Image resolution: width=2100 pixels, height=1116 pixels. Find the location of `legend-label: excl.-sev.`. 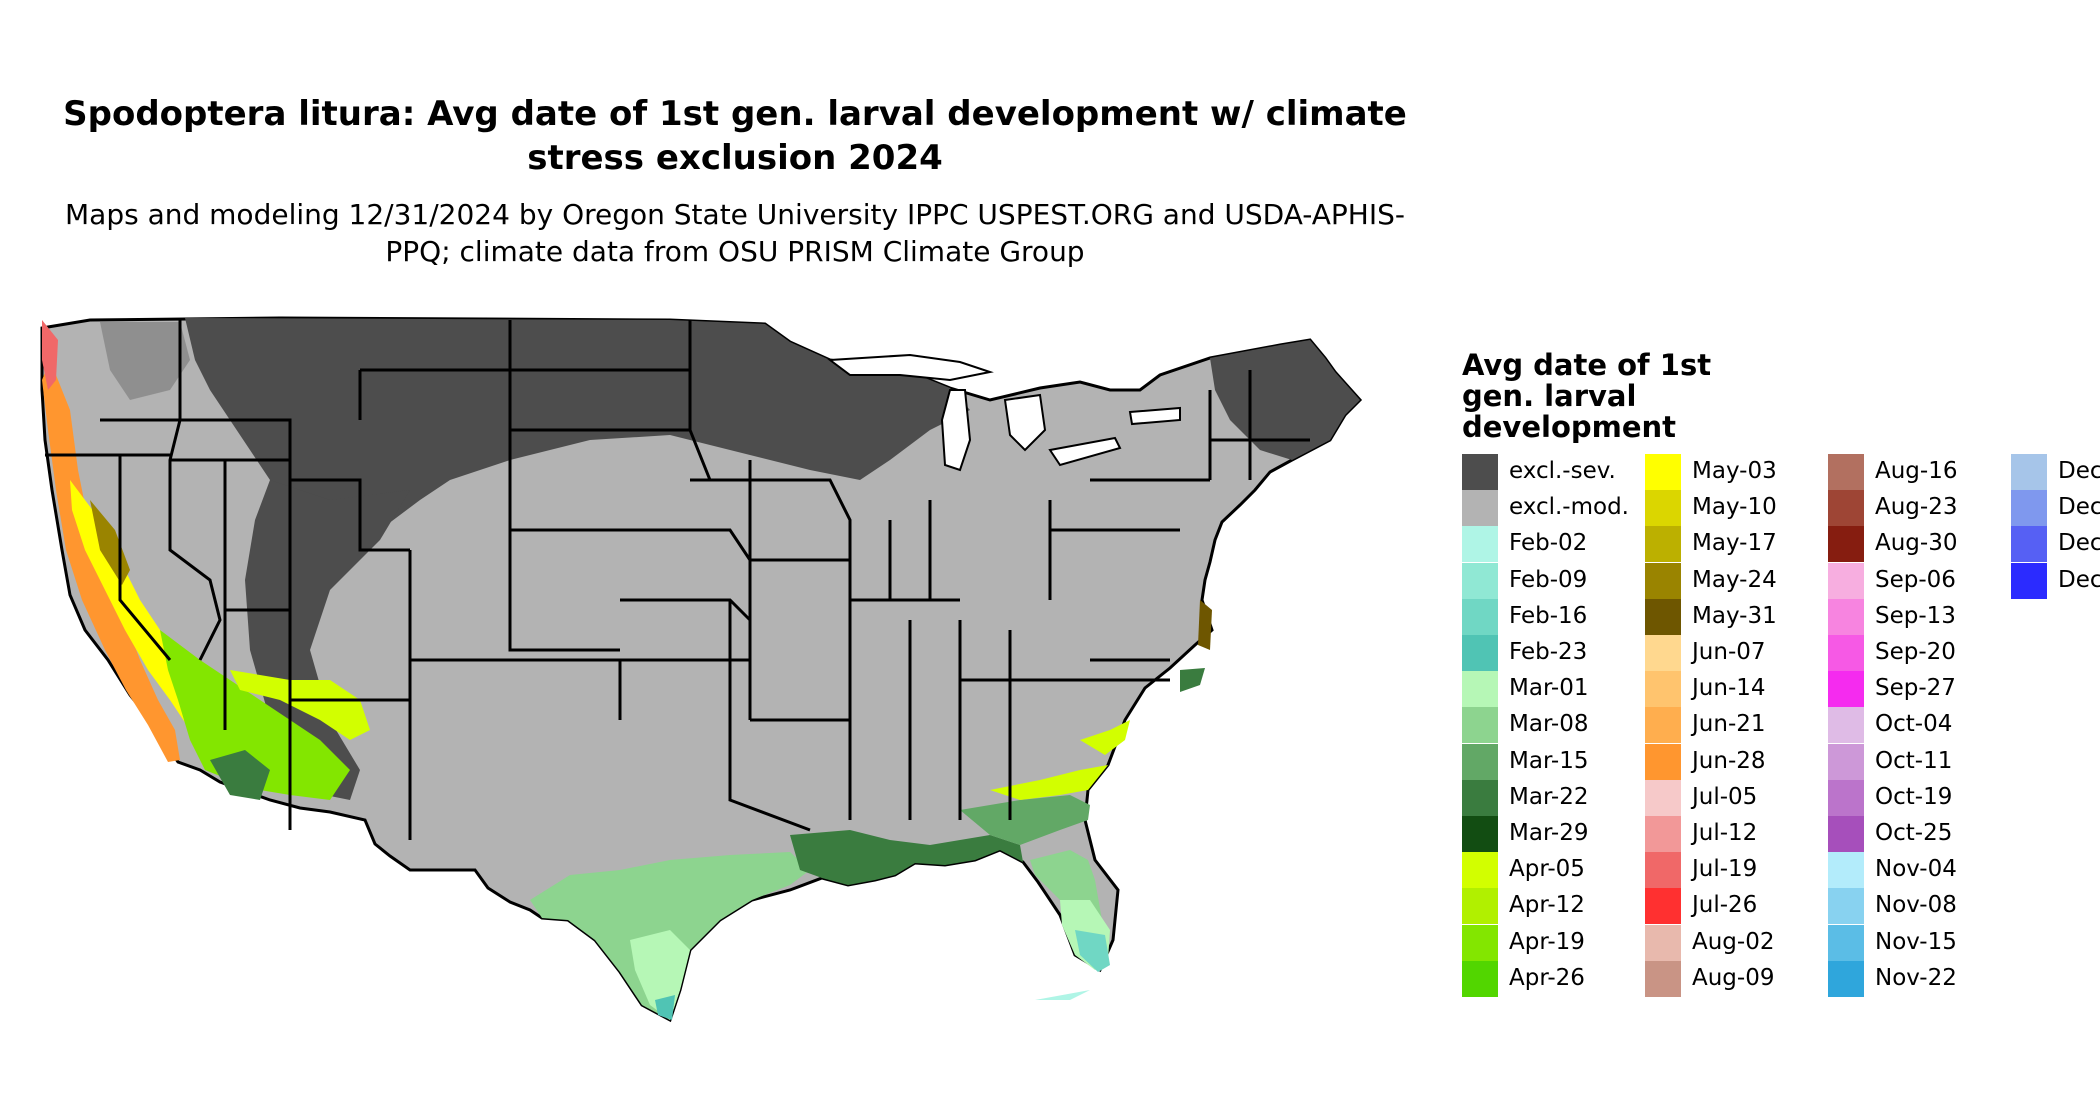

legend-label: excl.-sev. is located at coordinates (1562, 471).